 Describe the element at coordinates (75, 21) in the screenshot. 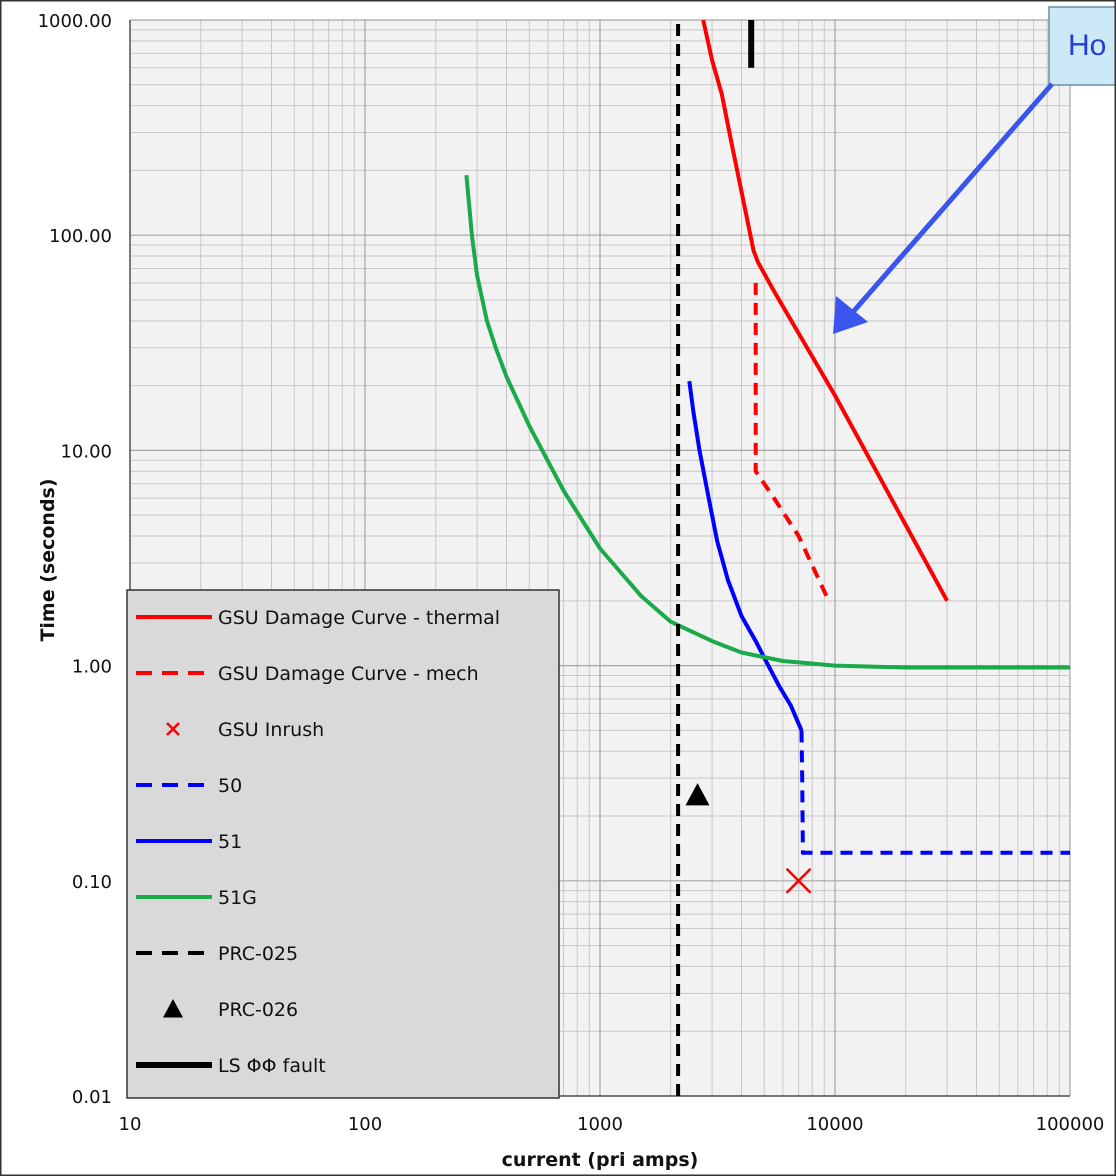

I see `y-tick-label: 1000.00` at that location.